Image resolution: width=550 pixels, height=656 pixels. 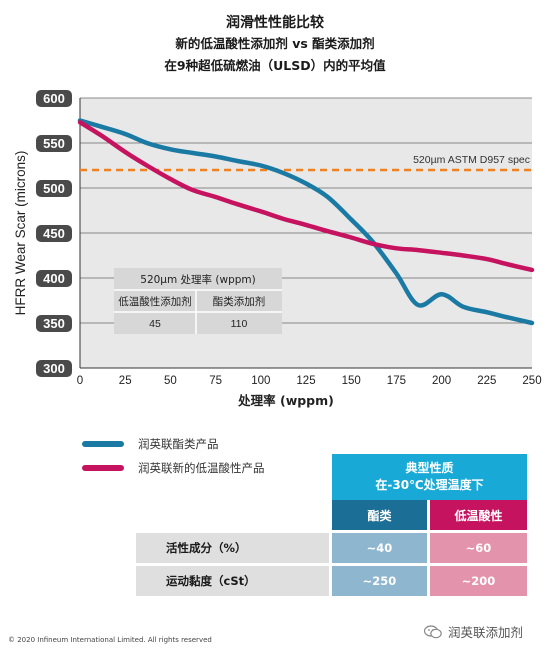 What do you see at coordinates (285, 400) in the screenshot?
I see `x-axis-title: 处理率 (wppm)` at bounding box center [285, 400].